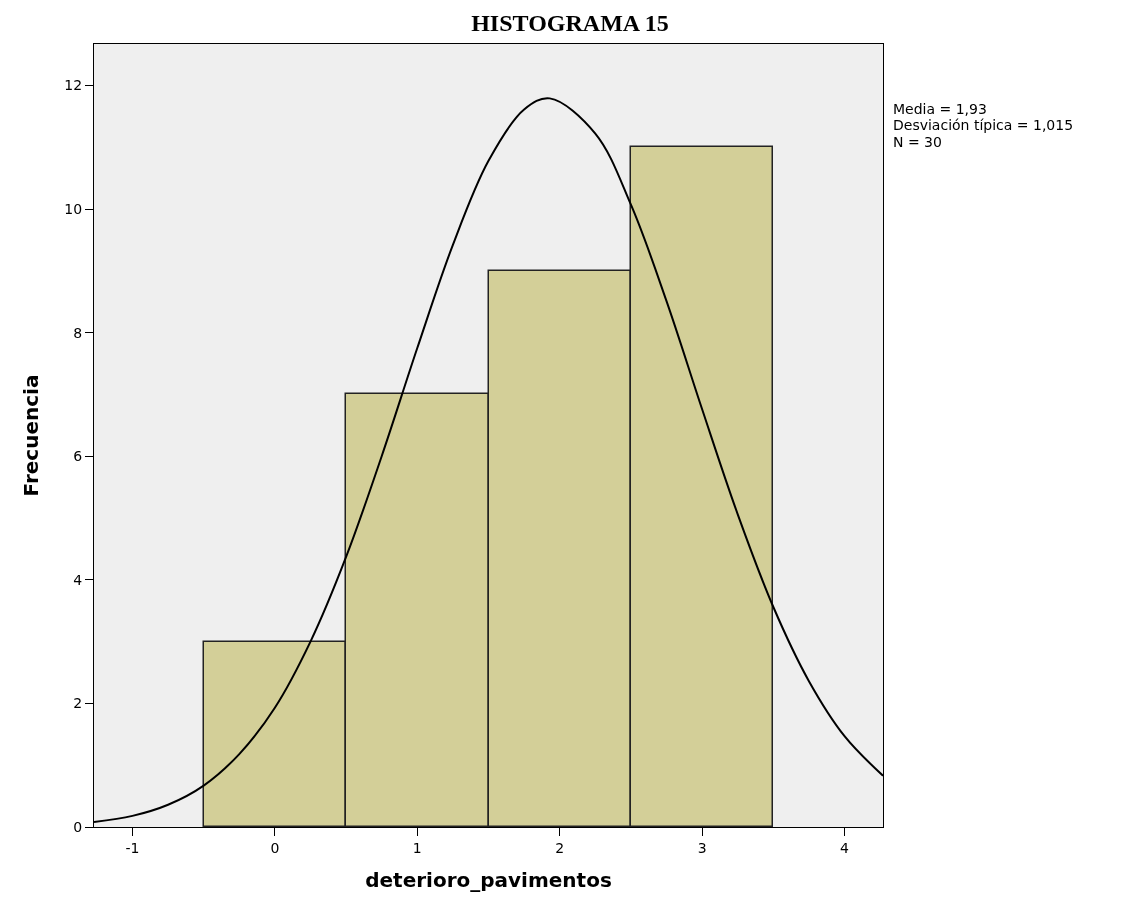 The image size is (1140, 916). What do you see at coordinates (702, 847) in the screenshot?
I see `x-tick-label: 3` at bounding box center [702, 847].